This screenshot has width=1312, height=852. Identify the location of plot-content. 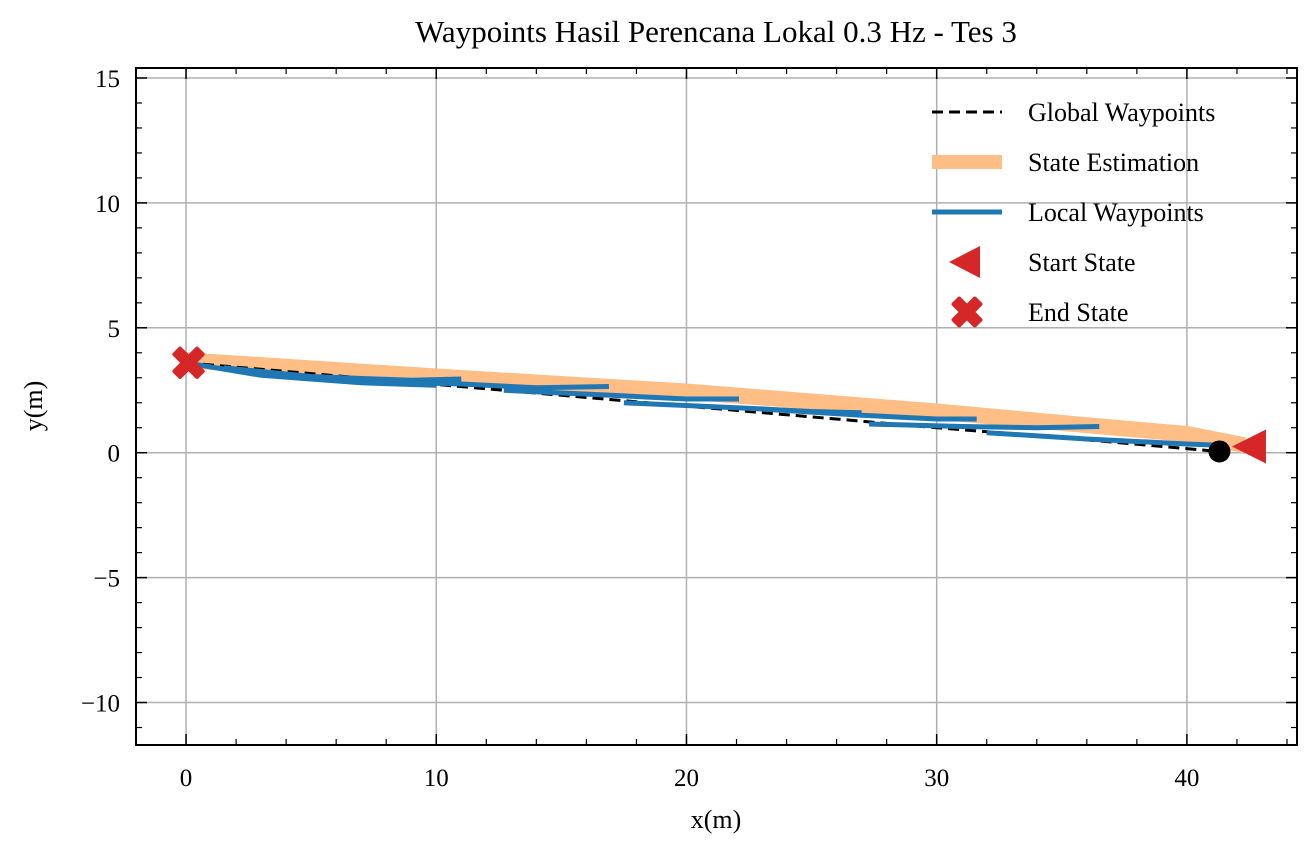
(719, 405).